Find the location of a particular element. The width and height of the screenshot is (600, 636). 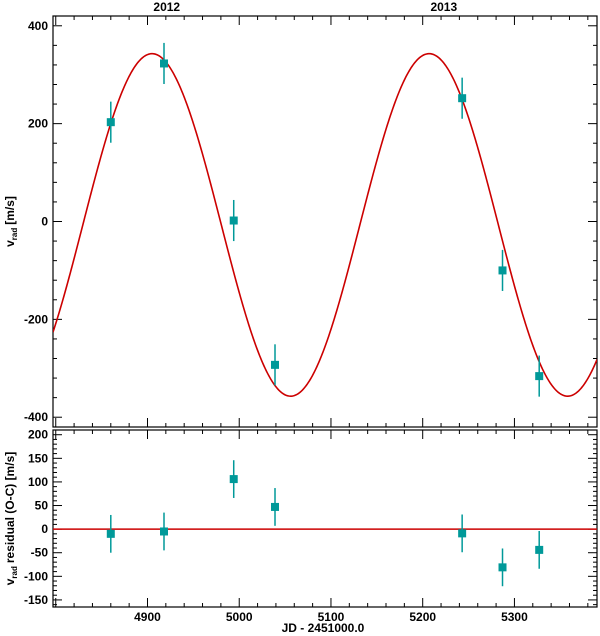

rv-y-axis-title: vrad [m/s] is located at coordinates (11, 221).